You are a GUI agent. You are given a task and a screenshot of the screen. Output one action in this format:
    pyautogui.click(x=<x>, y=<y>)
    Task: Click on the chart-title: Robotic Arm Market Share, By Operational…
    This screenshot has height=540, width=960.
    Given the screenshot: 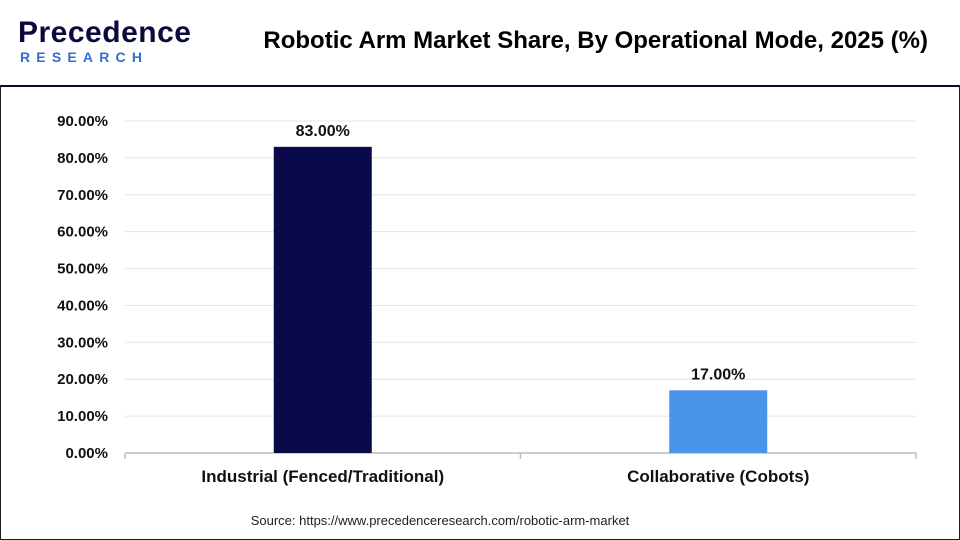 What is the action you would take?
    pyautogui.click(x=595, y=40)
    